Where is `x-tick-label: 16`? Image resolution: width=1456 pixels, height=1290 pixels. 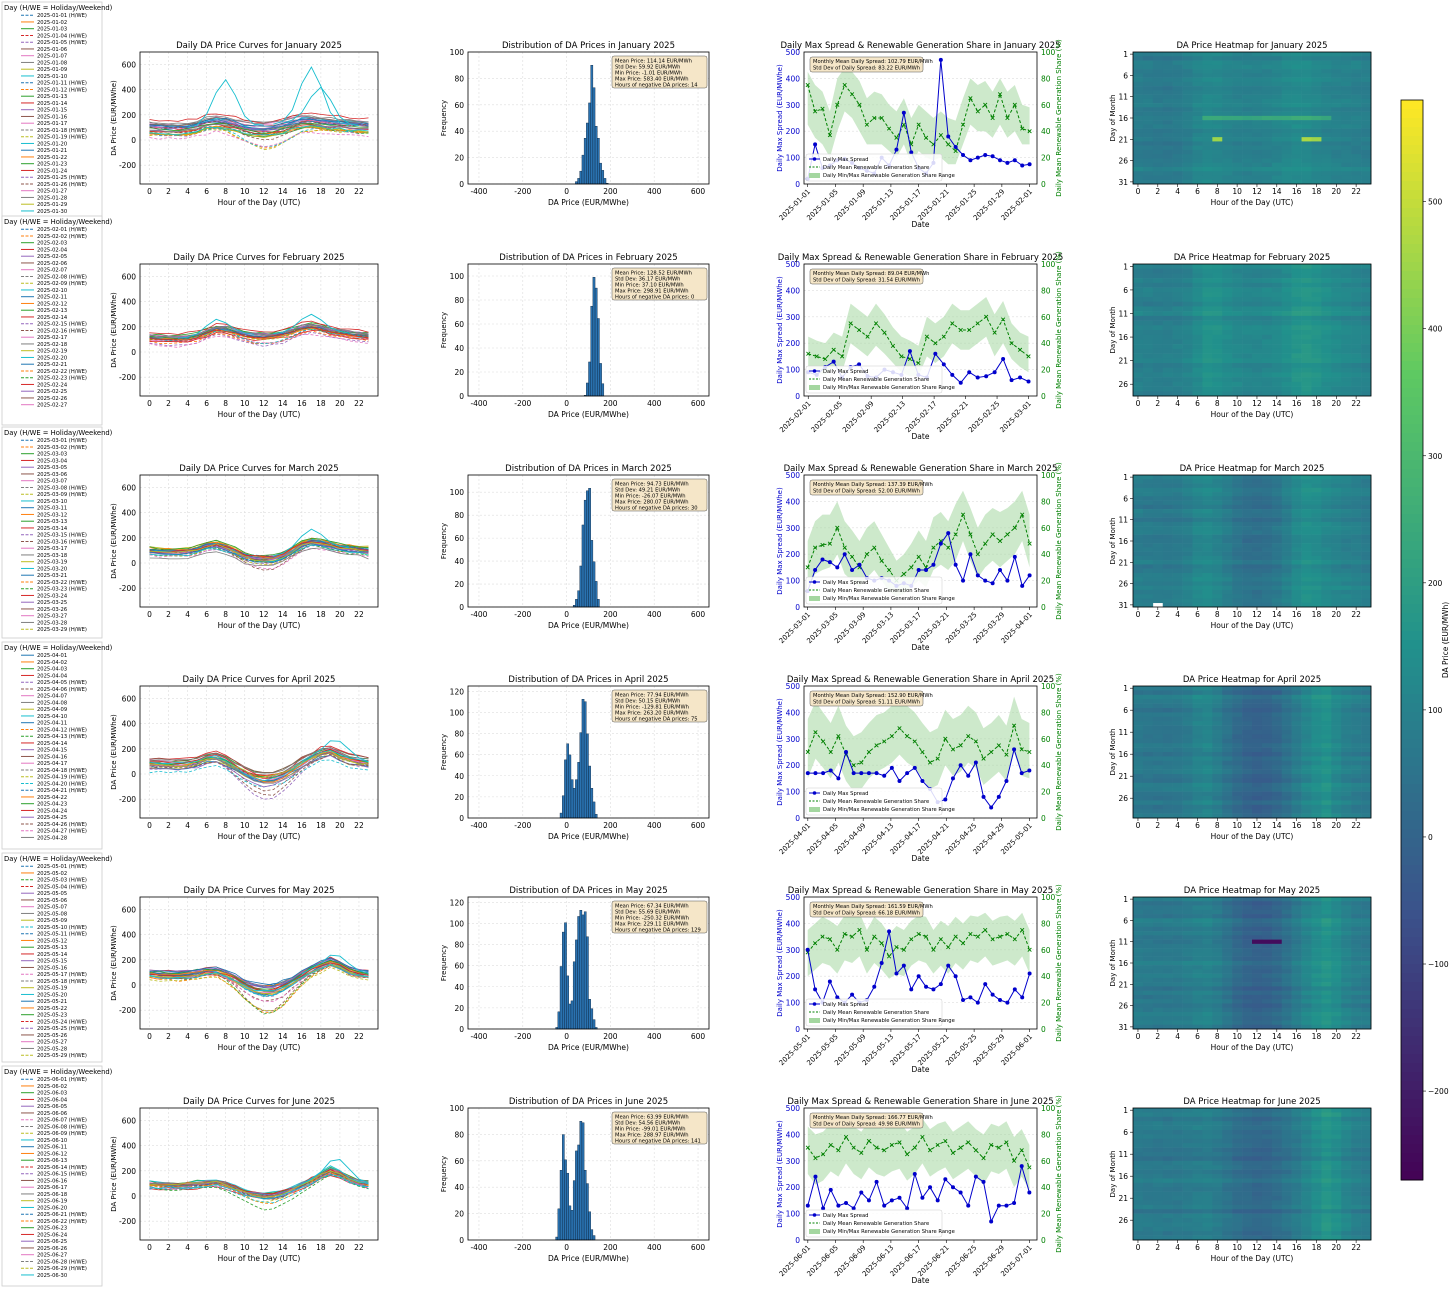 x-tick-label: 16 is located at coordinates (1297, 825).